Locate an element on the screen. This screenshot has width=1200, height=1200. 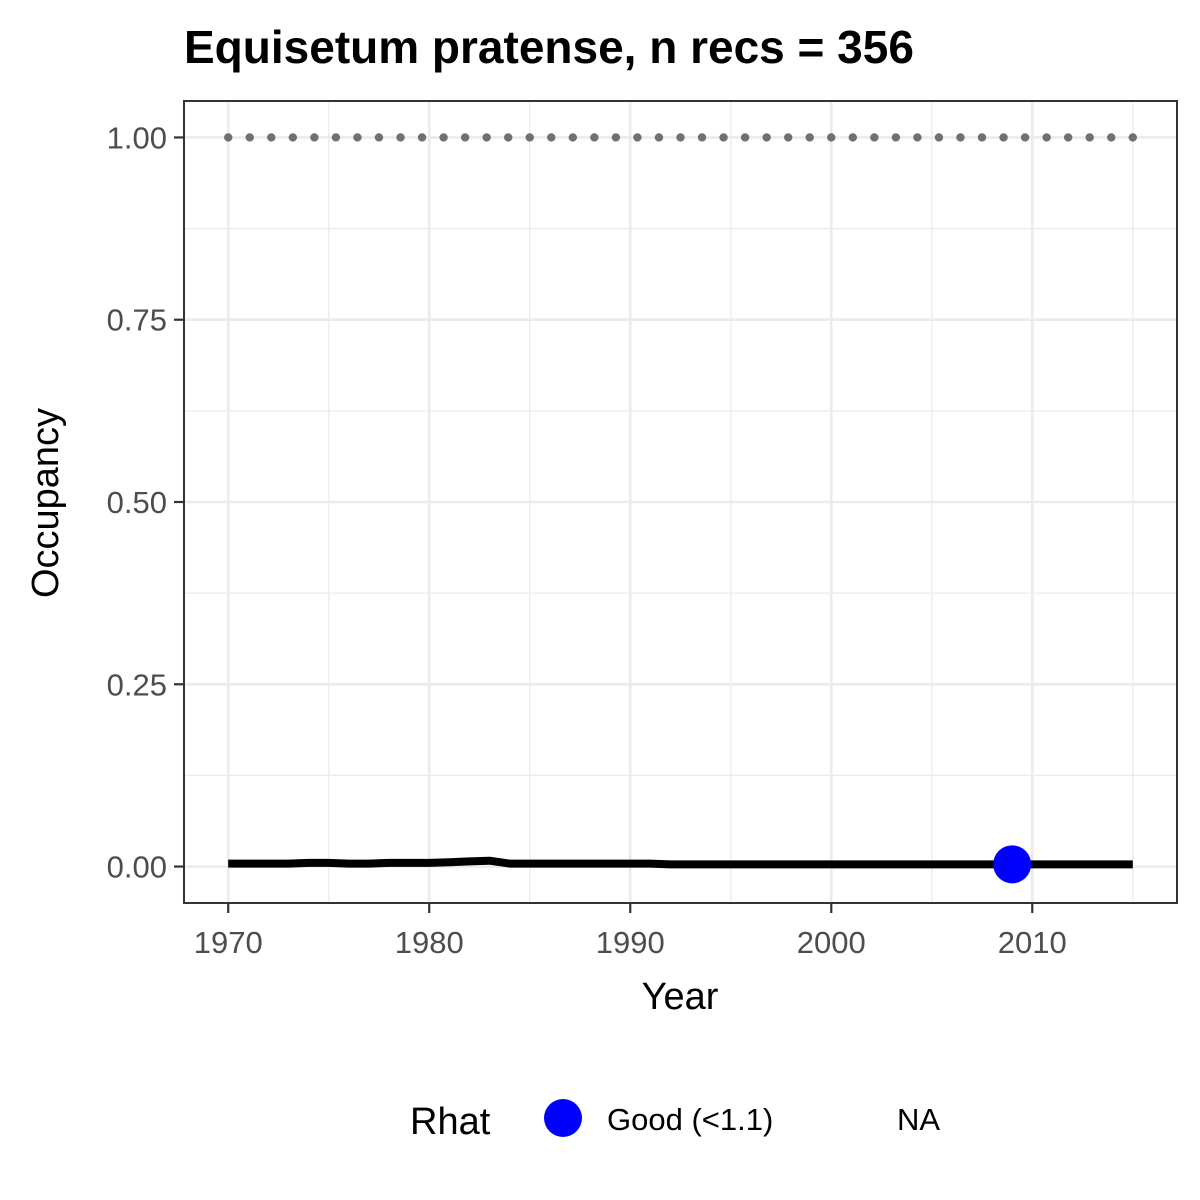
x-axis-title: Year is located at coordinates (680, 997).